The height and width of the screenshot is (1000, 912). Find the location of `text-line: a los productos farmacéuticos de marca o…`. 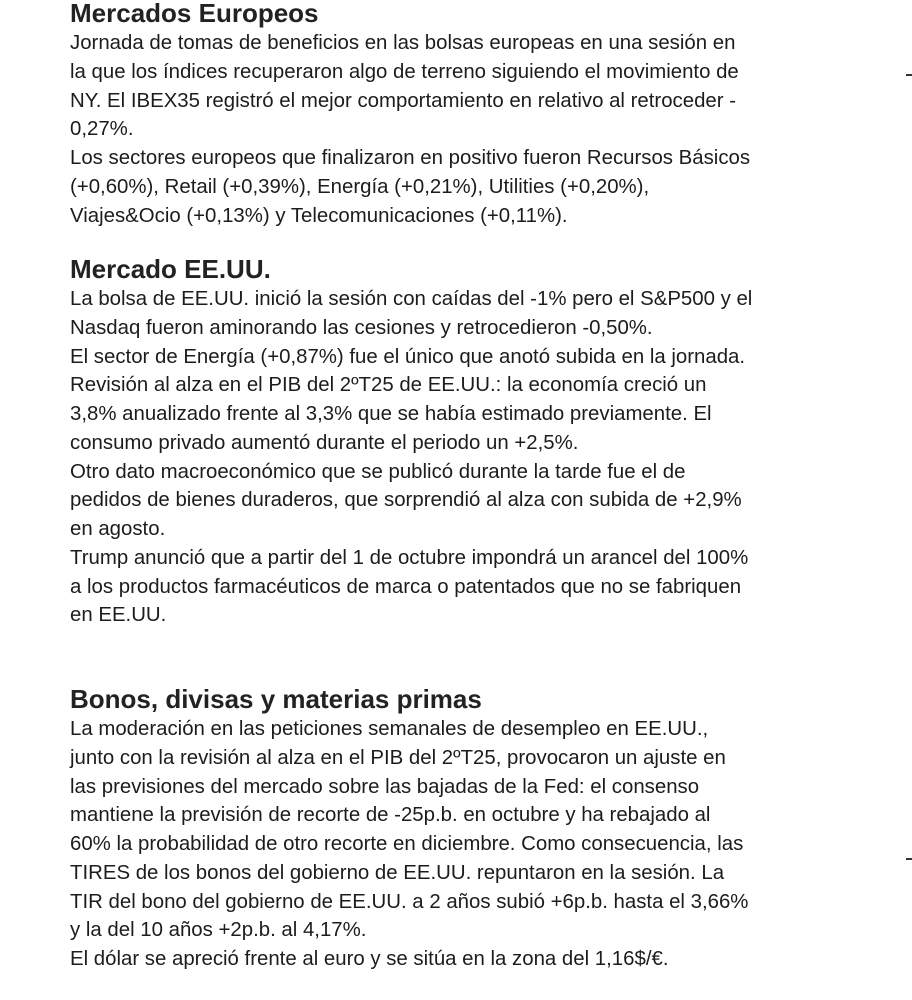

text-line: a los productos farmacéuticos de marca o… is located at coordinates (406, 586).